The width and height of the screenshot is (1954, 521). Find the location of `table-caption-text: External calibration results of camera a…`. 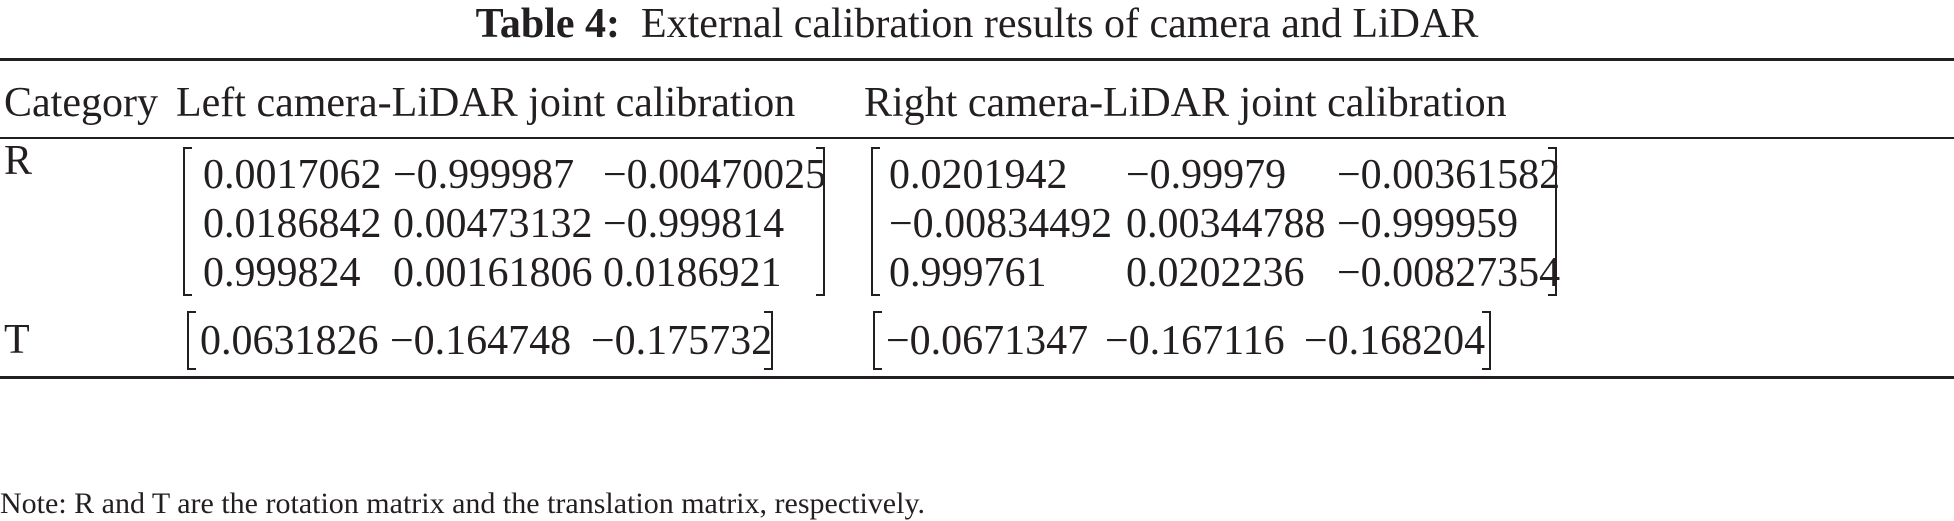

table-caption-text: External calibration results of camera a… is located at coordinates (1059, 24).